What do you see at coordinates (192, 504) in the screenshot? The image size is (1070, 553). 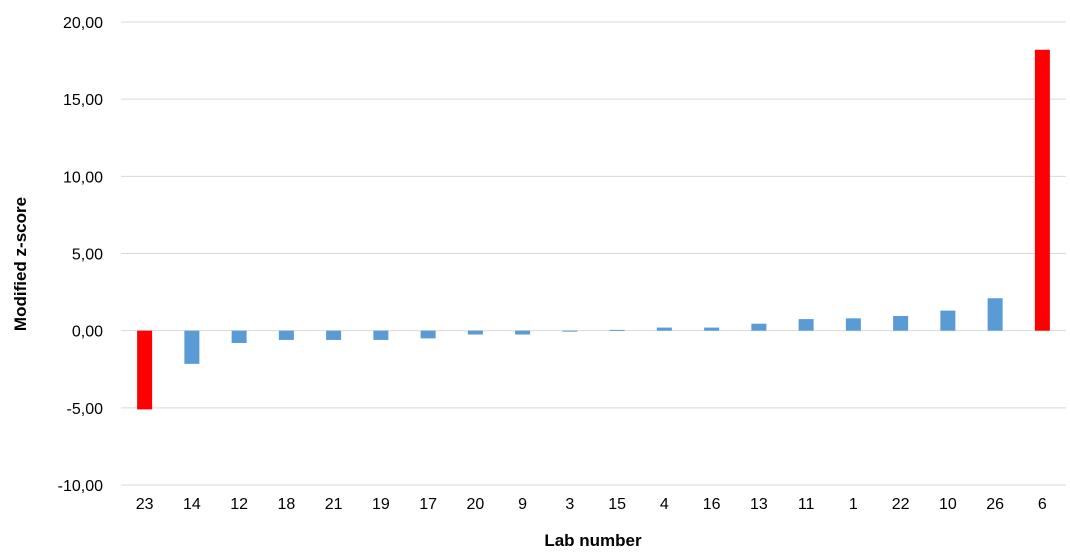 I see `x-tick-label: 14` at bounding box center [192, 504].